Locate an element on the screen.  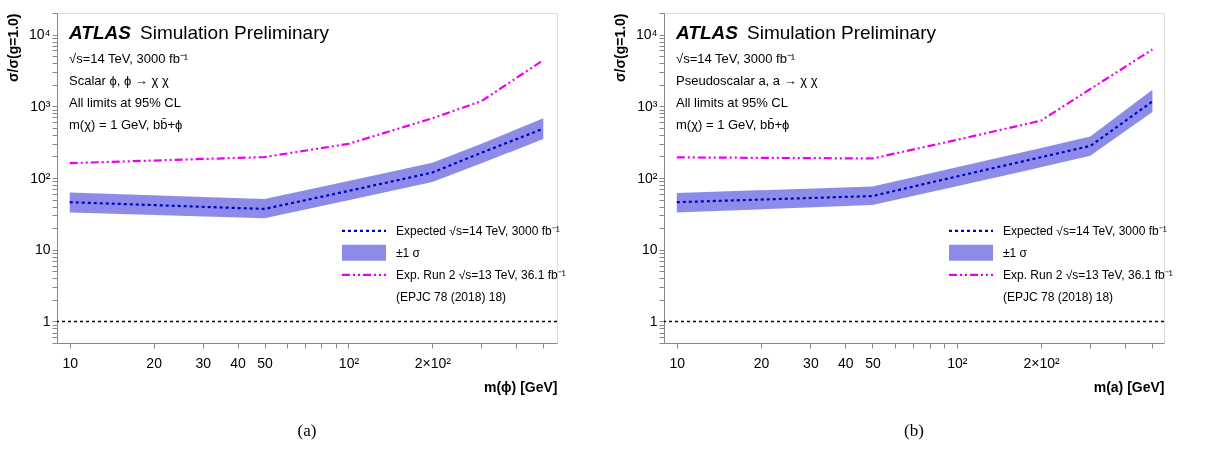
x-axis-title: m(a) [GeV] is located at coordinates (1129, 386).